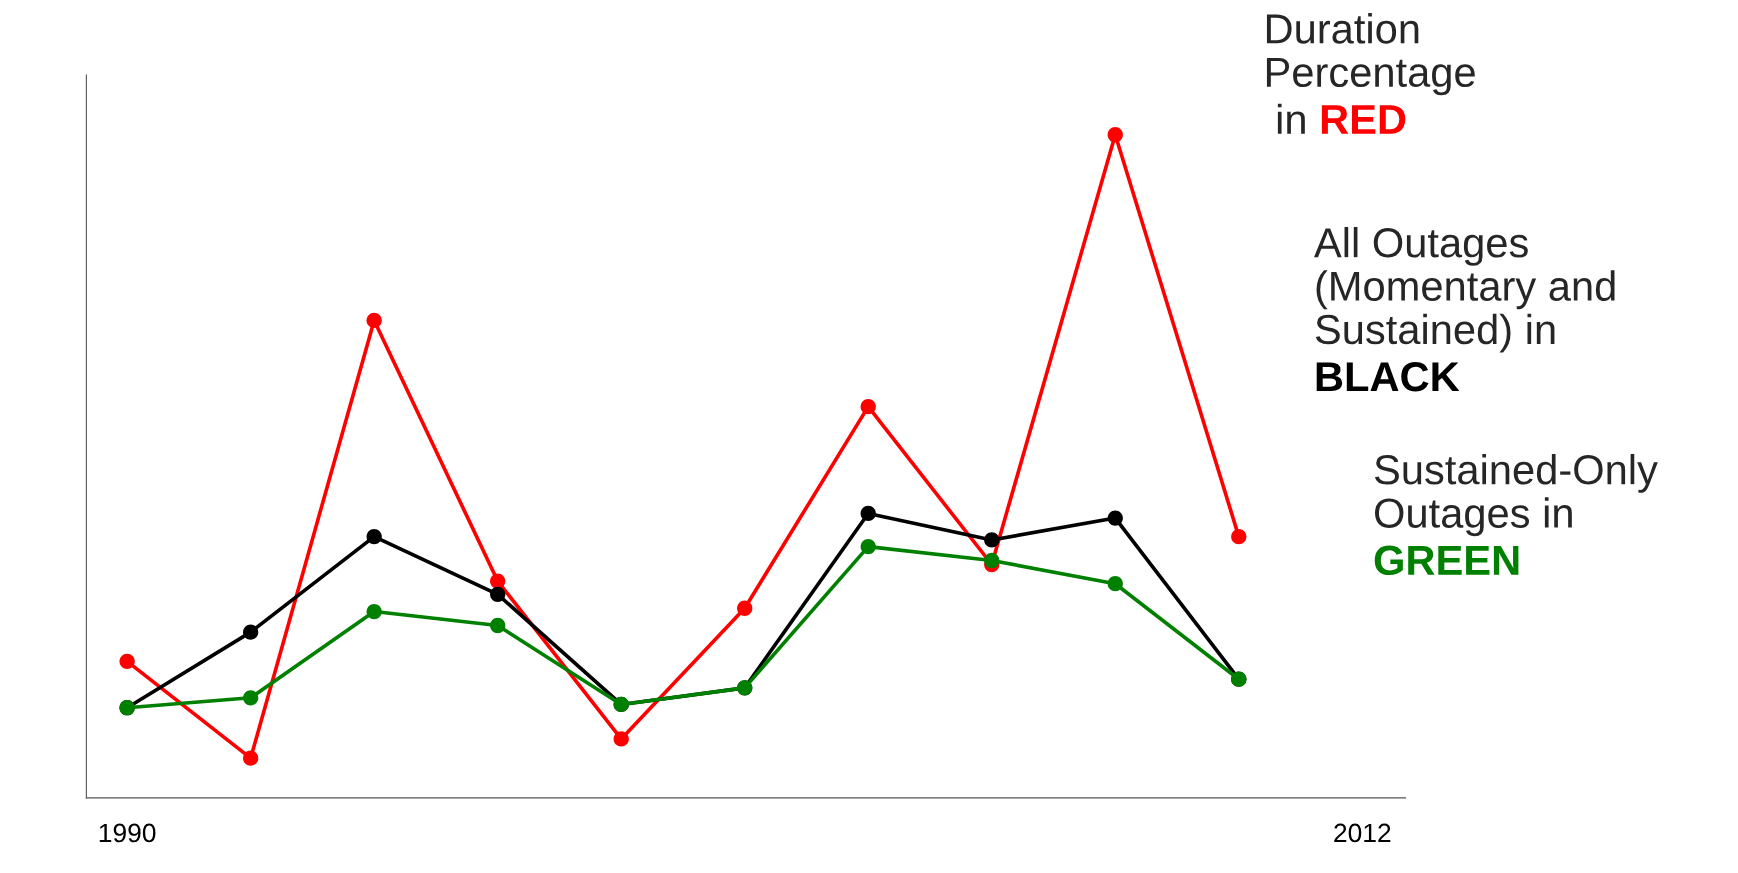 This screenshot has height=873, width=1738. What do you see at coordinates (1464, 309) in the screenshot?
I see `text: All Outages (Momentary and Sustained) in BLACK` at bounding box center [1464, 309].